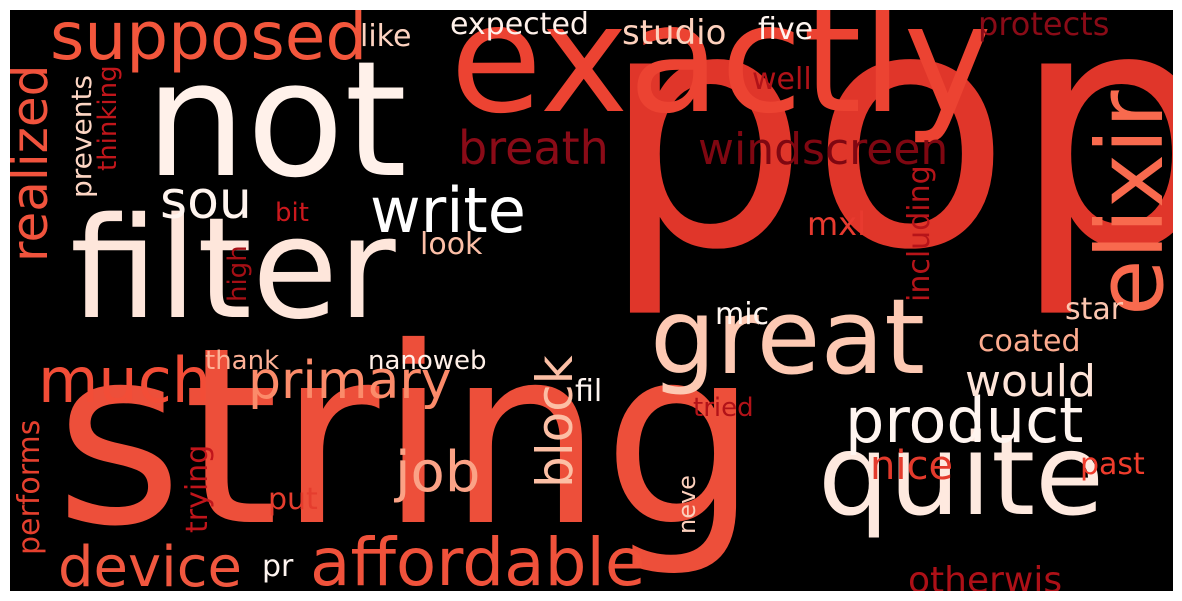 The height and width of the screenshot is (601, 1182). Describe the element at coordinates (81, 136) in the screenshot. I see `word-prevents: prevents` at that location.